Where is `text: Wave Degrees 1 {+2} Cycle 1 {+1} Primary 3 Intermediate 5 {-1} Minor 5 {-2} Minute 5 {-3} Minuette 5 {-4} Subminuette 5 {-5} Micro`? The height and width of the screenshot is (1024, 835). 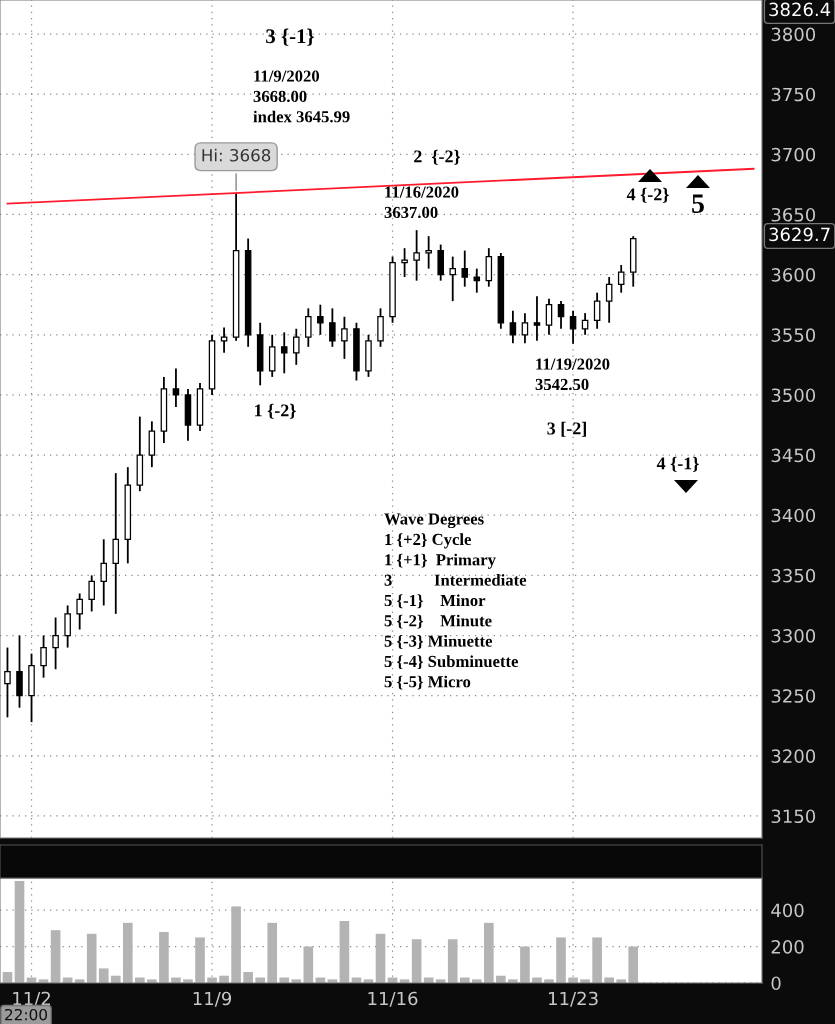 text: Wave Degrees 1 {+2} Cycle 1 {+1} Primary 3 Intermediate 5 {-1} Minor 5 {-2} Minute 5 {-3} Minuette 5 {-4} Subminuette 5 {-5} Micro is located at coordinates (455, 601).